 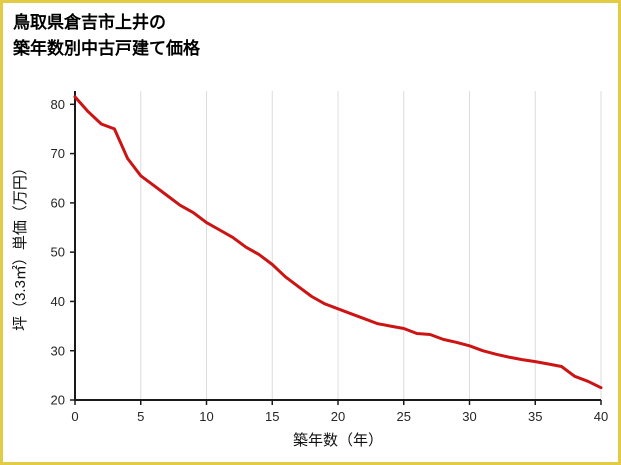 I want to click on y-tick-label: 50, so click(x=58, y=252).